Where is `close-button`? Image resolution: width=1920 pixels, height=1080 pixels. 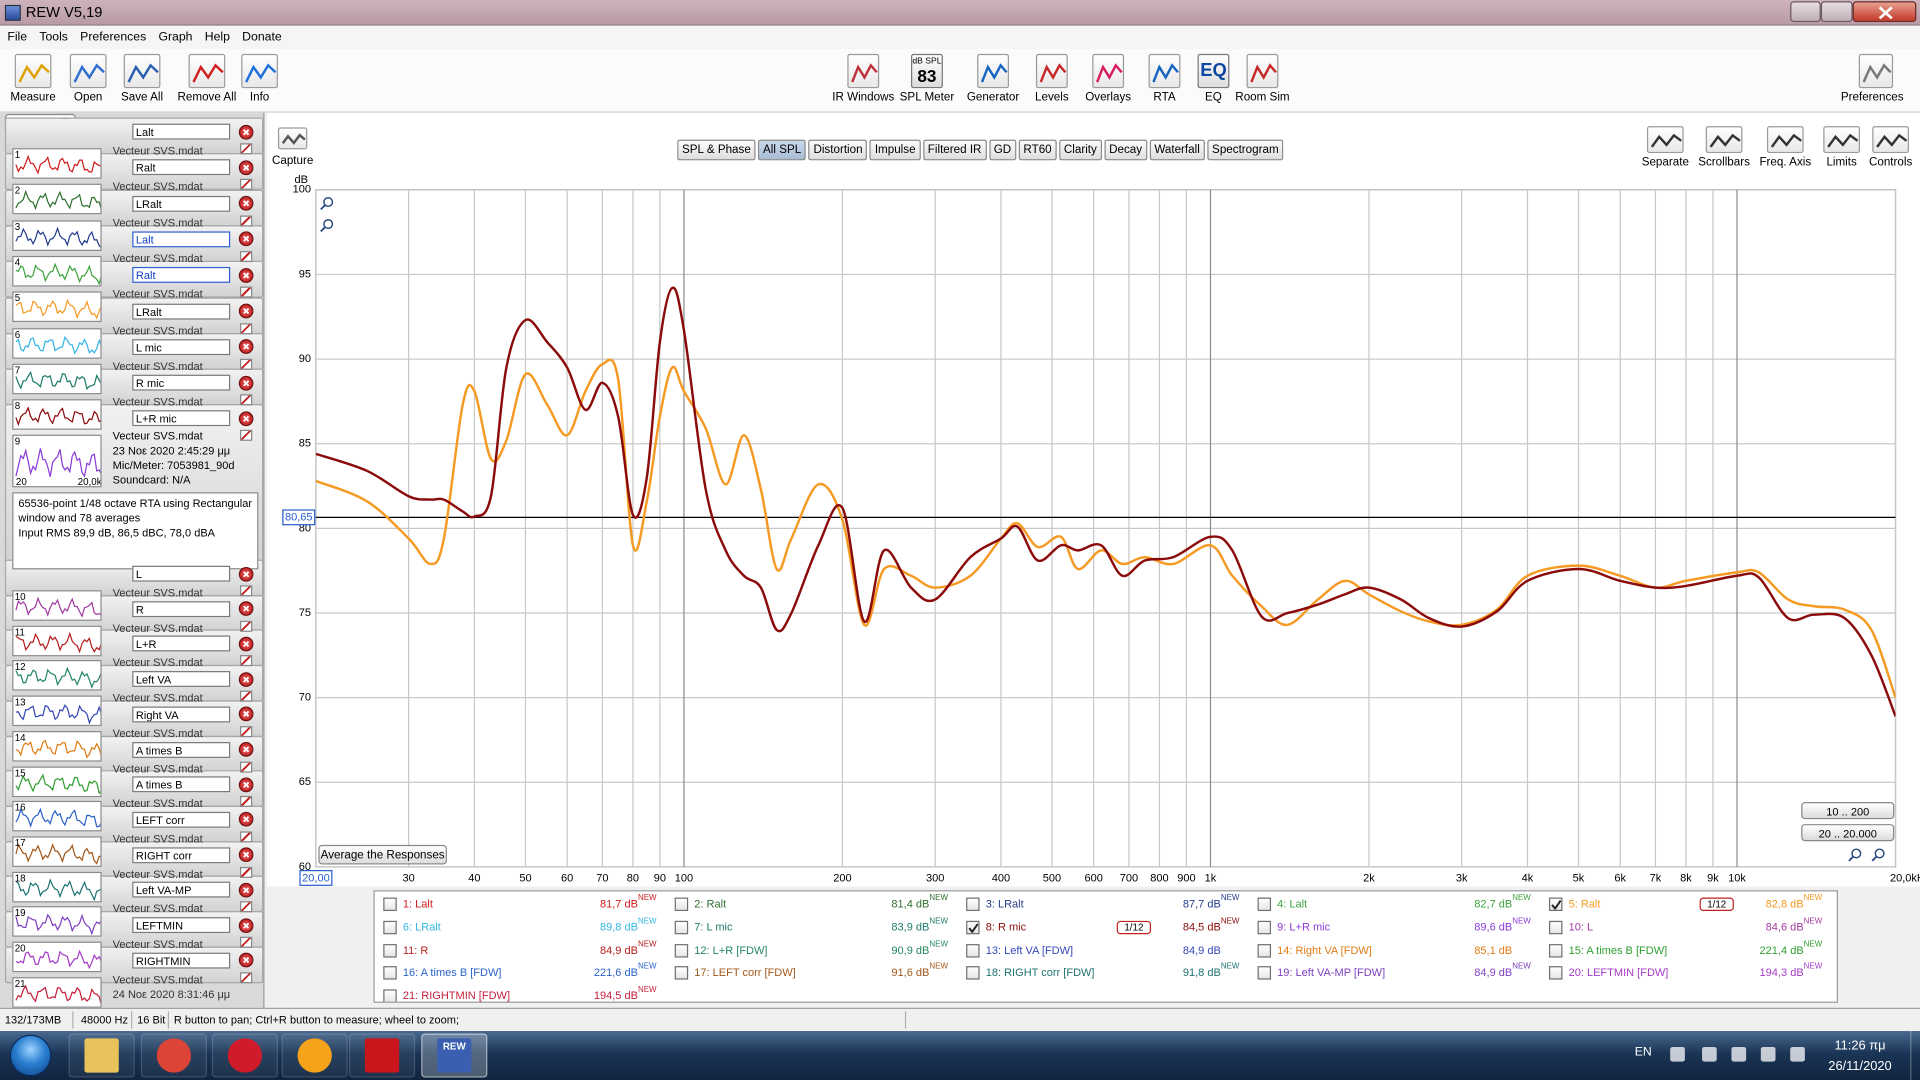 close-button is located at coordinates (1884, 12).